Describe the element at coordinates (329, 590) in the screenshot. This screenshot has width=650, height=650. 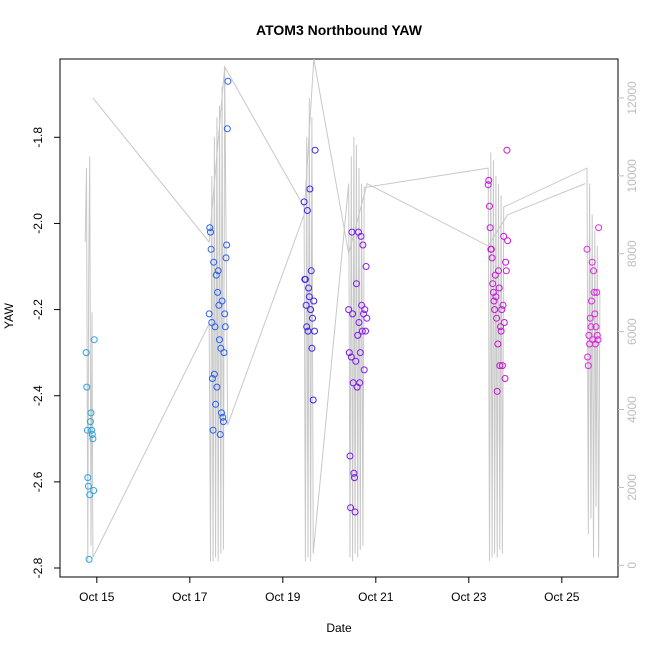
I see `x-axis: Oct 15 Oct 17 Oct 19 Oct 21 Oct 23 Oct 25` at that location.